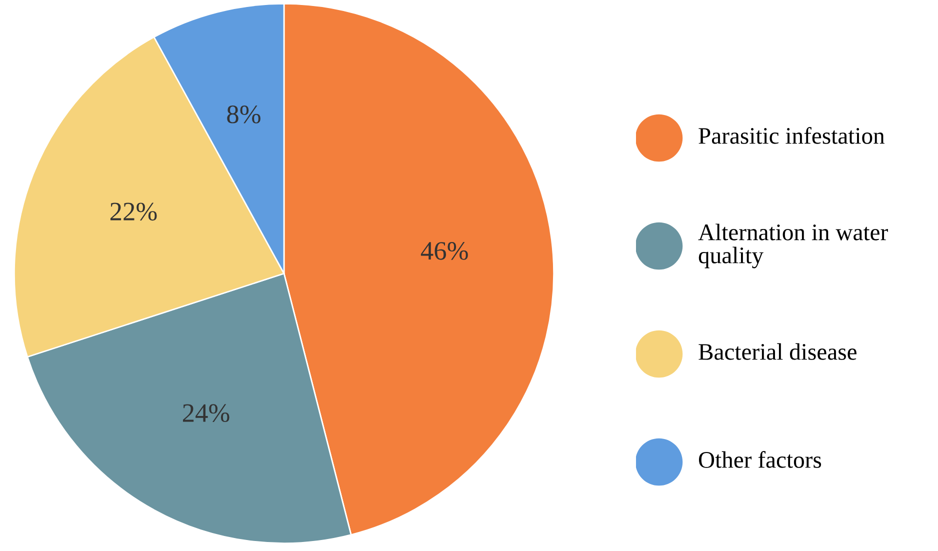  Describe the element at coordinates (760, 459) in the screenshot. I see `legend-label: Other factors` at that location.